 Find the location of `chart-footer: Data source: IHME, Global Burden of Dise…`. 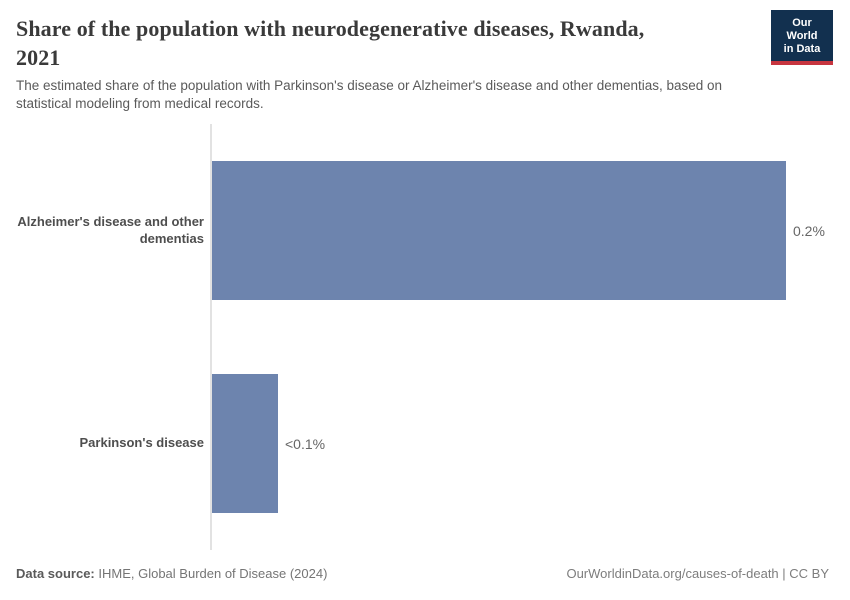

chart-footer: Data source: IHME, Global Burden of Dise… is located at coordinates (425, 573).